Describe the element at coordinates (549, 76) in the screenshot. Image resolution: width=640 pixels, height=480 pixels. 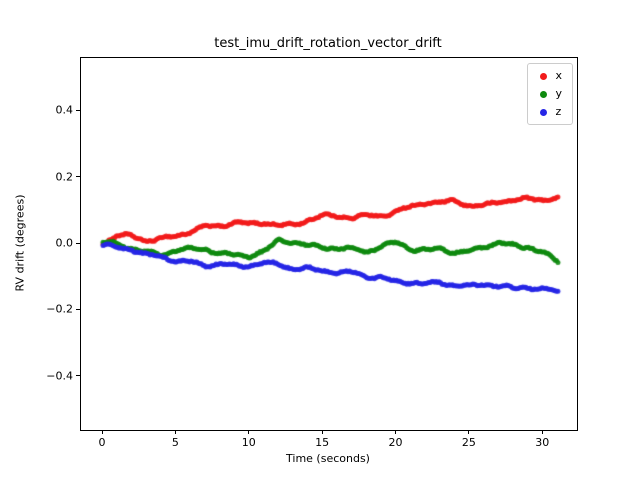
I see `legend-item-x: x` at that location.